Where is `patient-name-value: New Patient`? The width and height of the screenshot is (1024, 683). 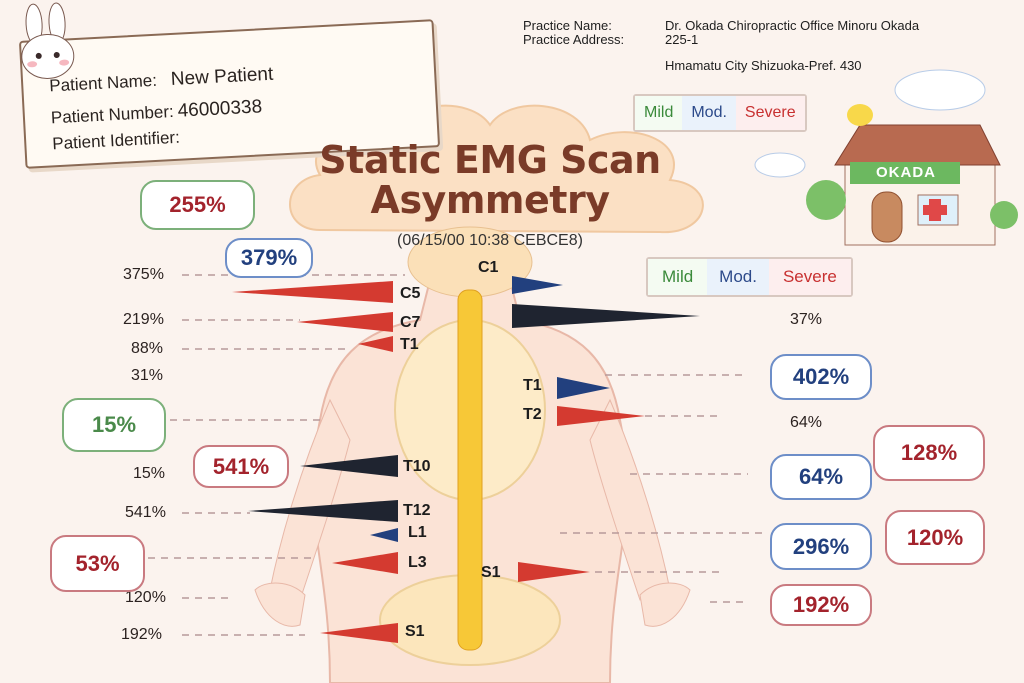 patient-name-value: New Patient is located at coordinates (222, 77).